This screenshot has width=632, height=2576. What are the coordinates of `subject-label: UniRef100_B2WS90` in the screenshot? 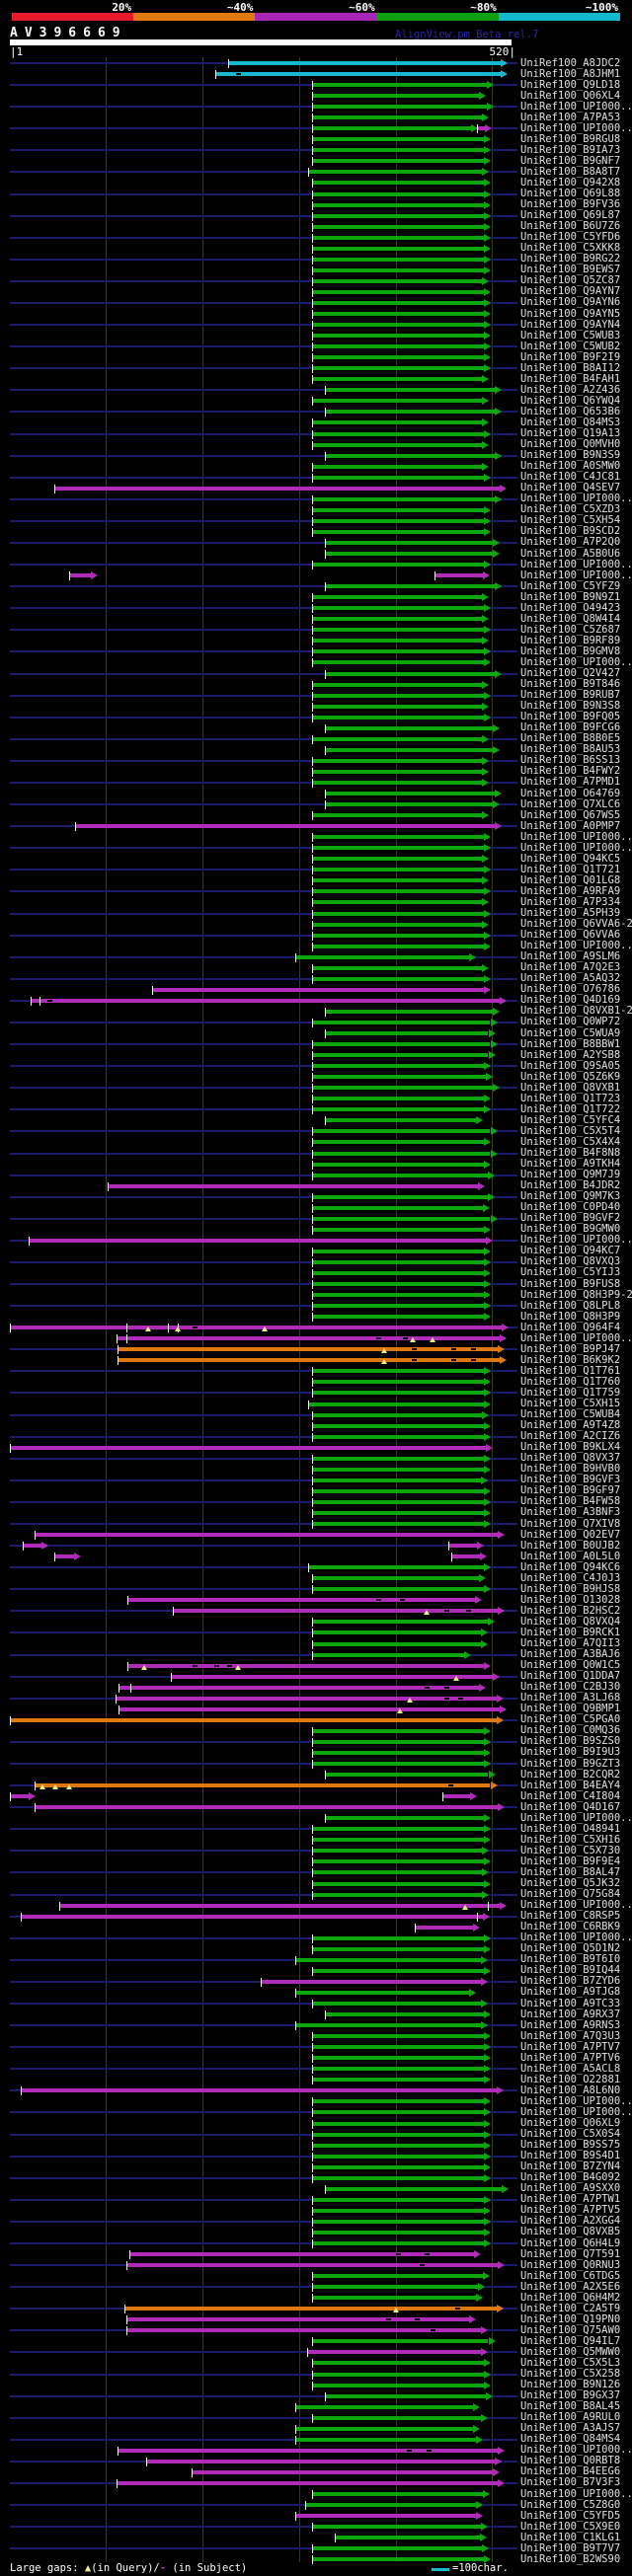 It's located at (571, 2558).